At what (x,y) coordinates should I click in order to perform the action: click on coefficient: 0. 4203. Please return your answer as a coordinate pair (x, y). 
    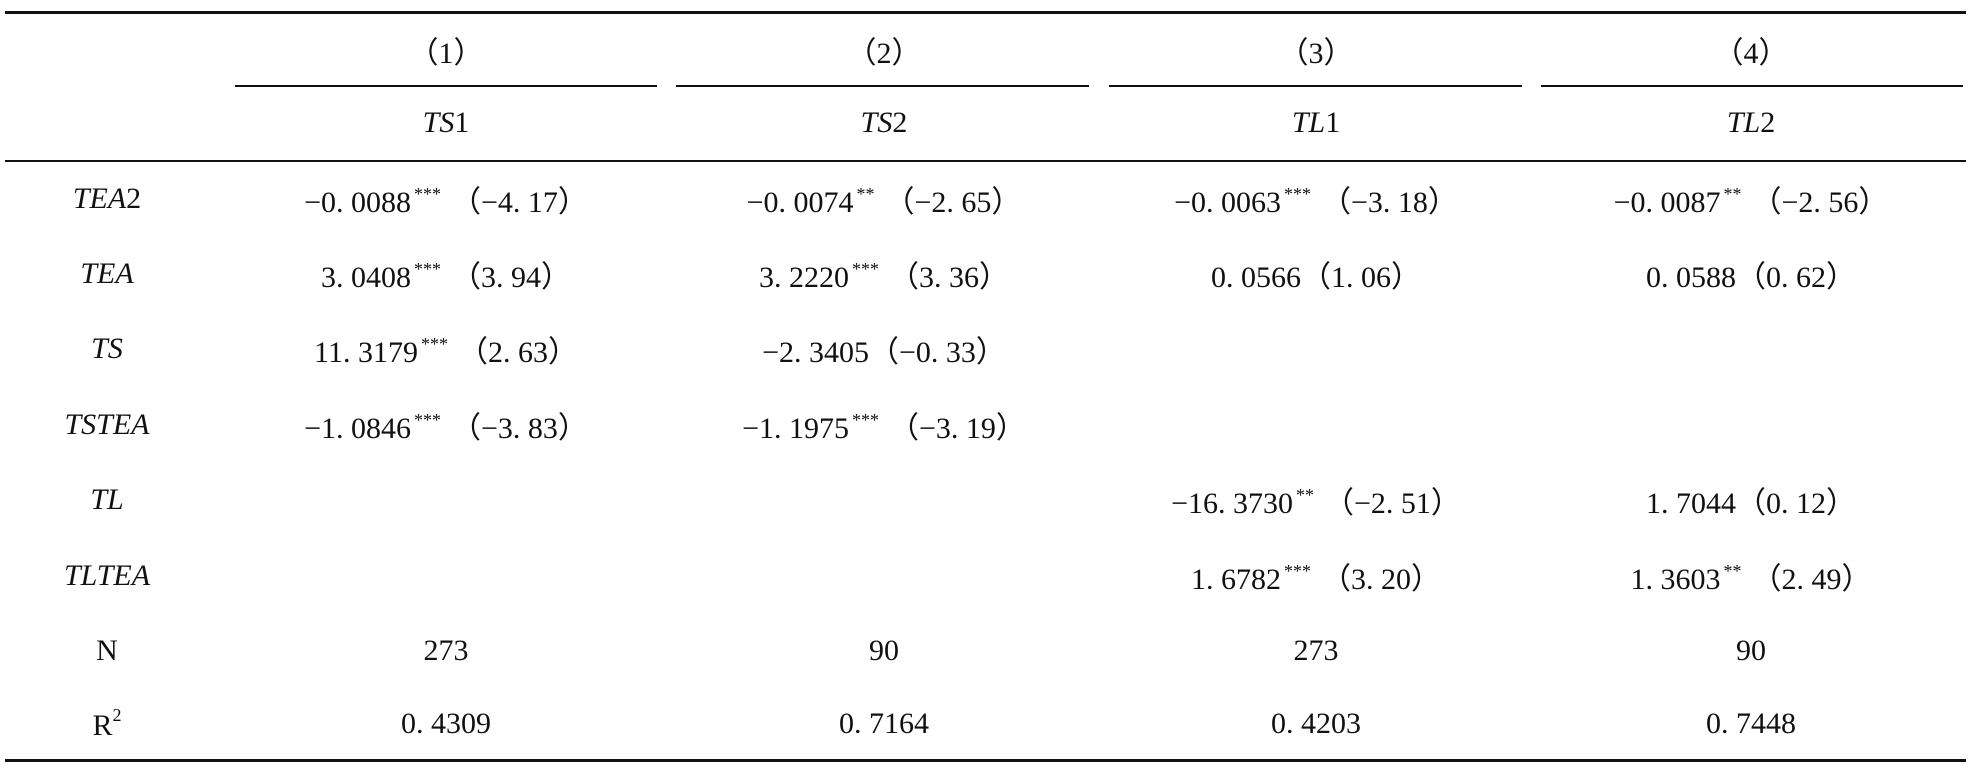
    Looking at the image, I should click on (1316, 723).